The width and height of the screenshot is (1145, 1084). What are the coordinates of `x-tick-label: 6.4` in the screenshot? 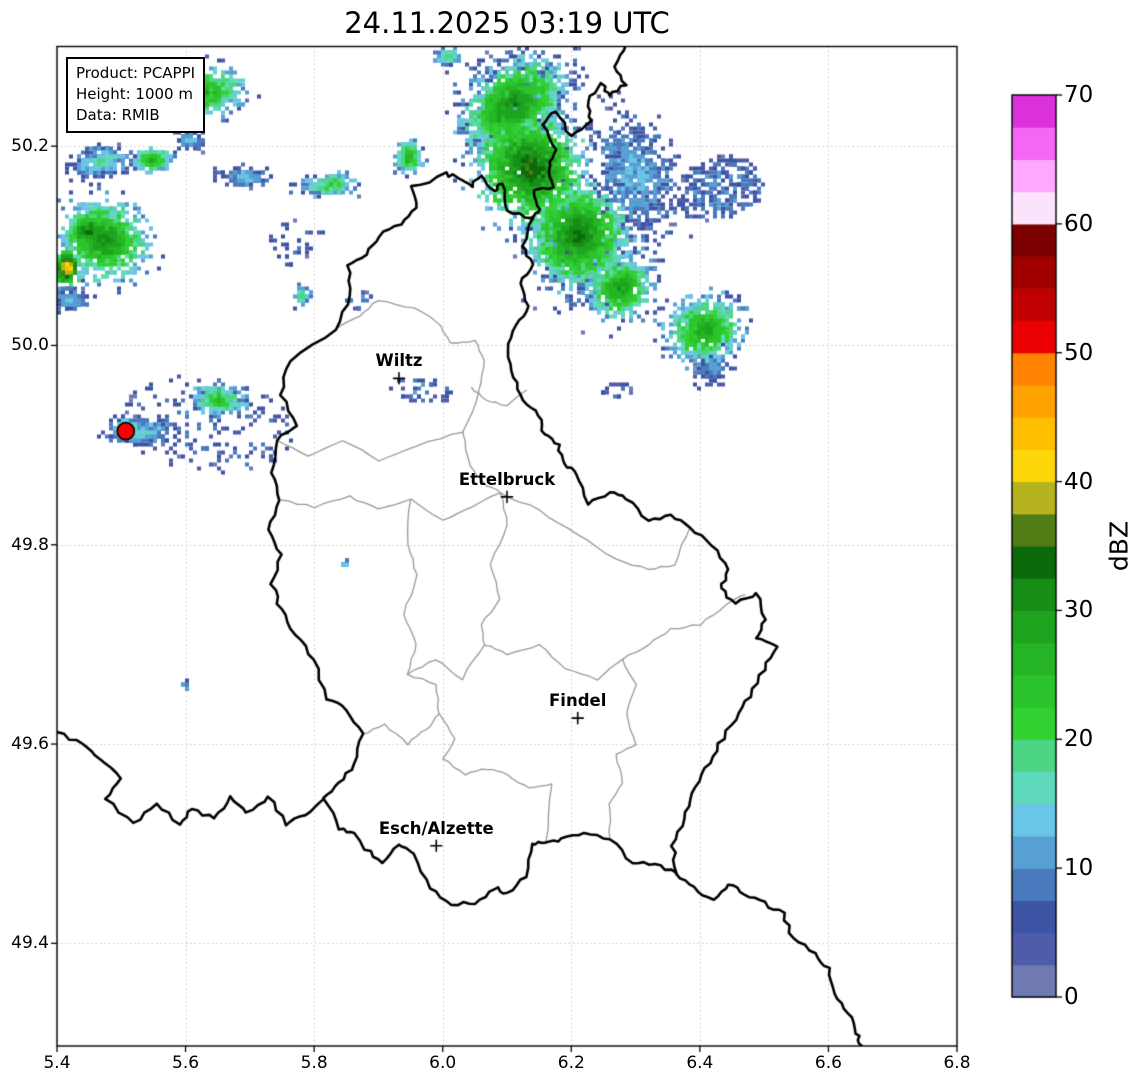 It's located at (700, 1063).